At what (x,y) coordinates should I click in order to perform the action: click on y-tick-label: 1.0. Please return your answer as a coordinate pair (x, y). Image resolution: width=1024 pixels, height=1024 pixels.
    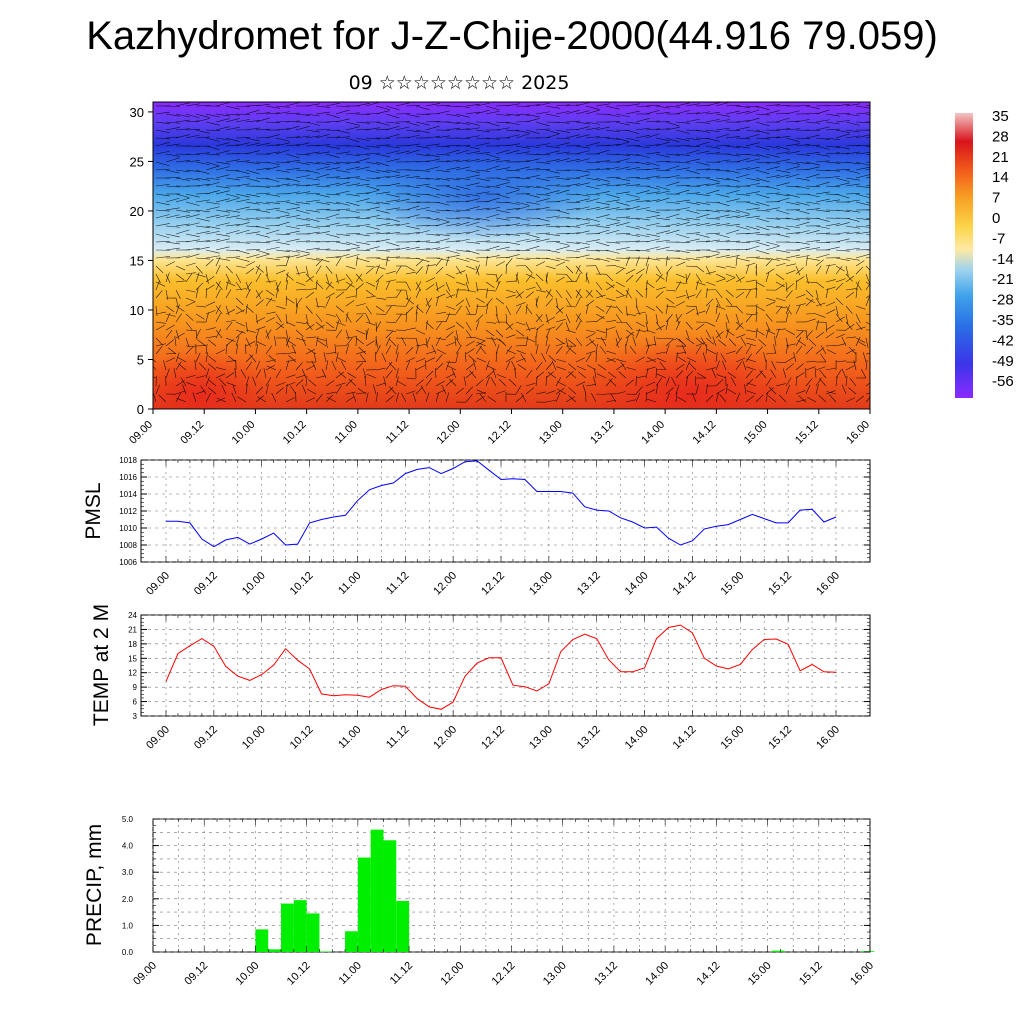
    Looking at the image, I should click on (128, 925).